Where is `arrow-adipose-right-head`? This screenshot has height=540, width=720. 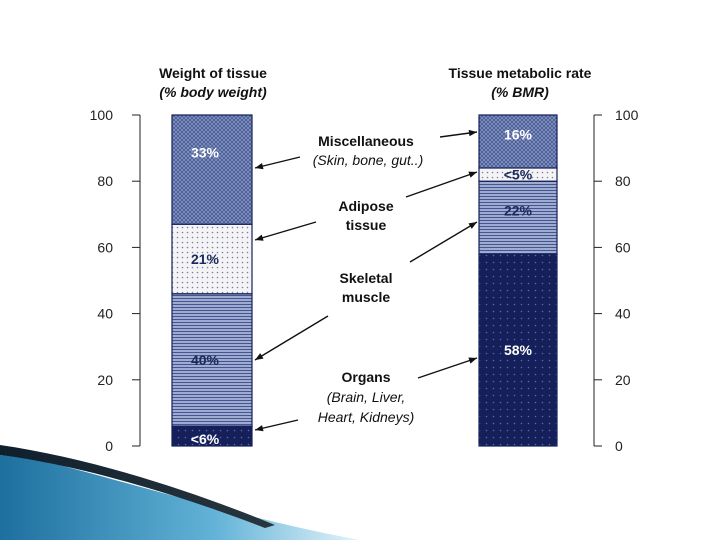
arrow-adipose-right-head is located at coordinates (472, 174).